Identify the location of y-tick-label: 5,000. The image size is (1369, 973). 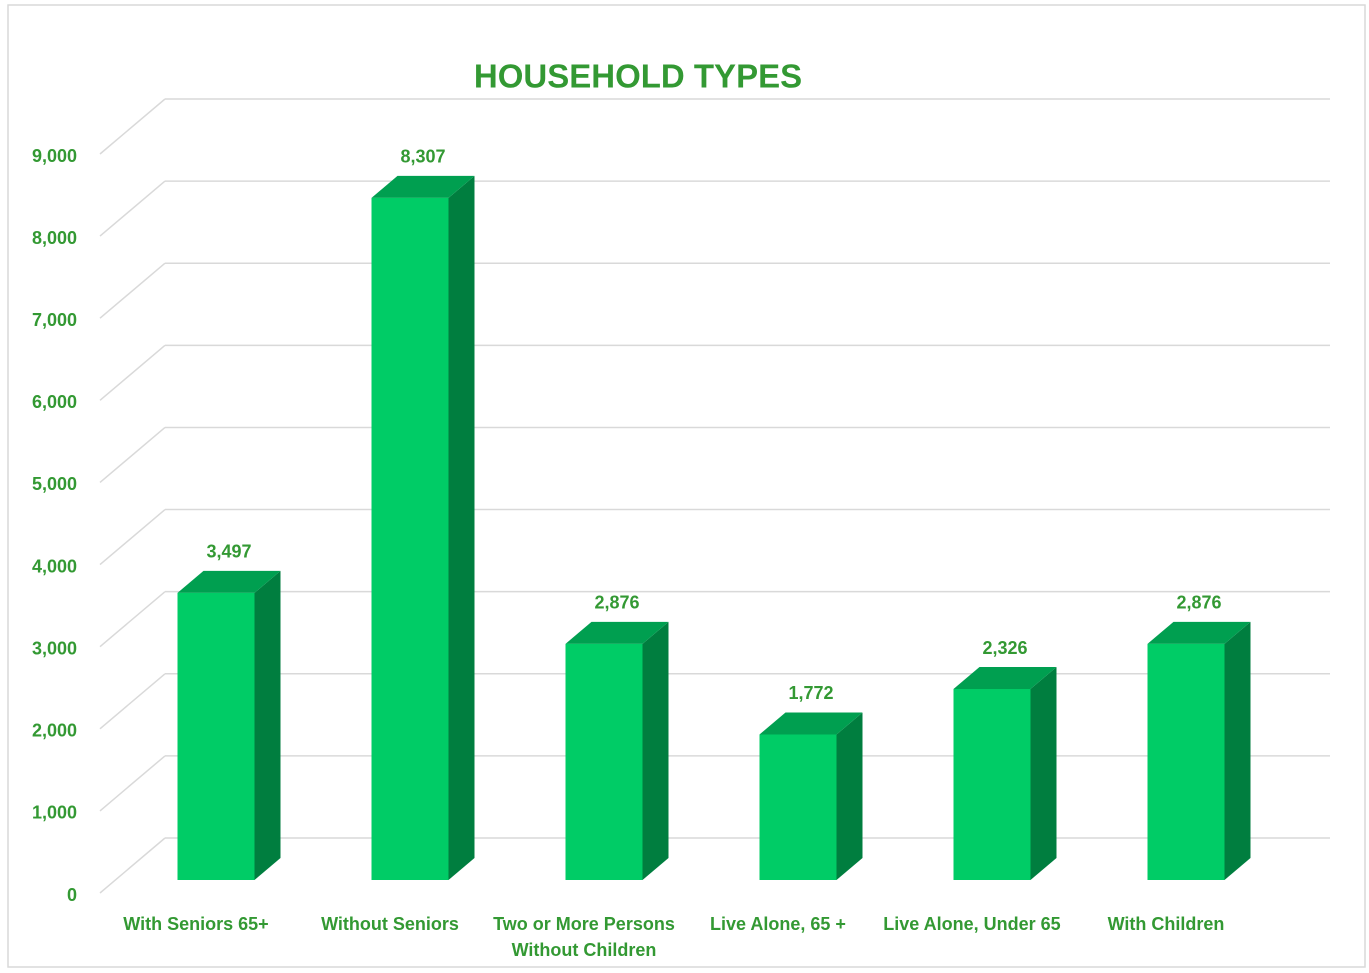
(54, 484).